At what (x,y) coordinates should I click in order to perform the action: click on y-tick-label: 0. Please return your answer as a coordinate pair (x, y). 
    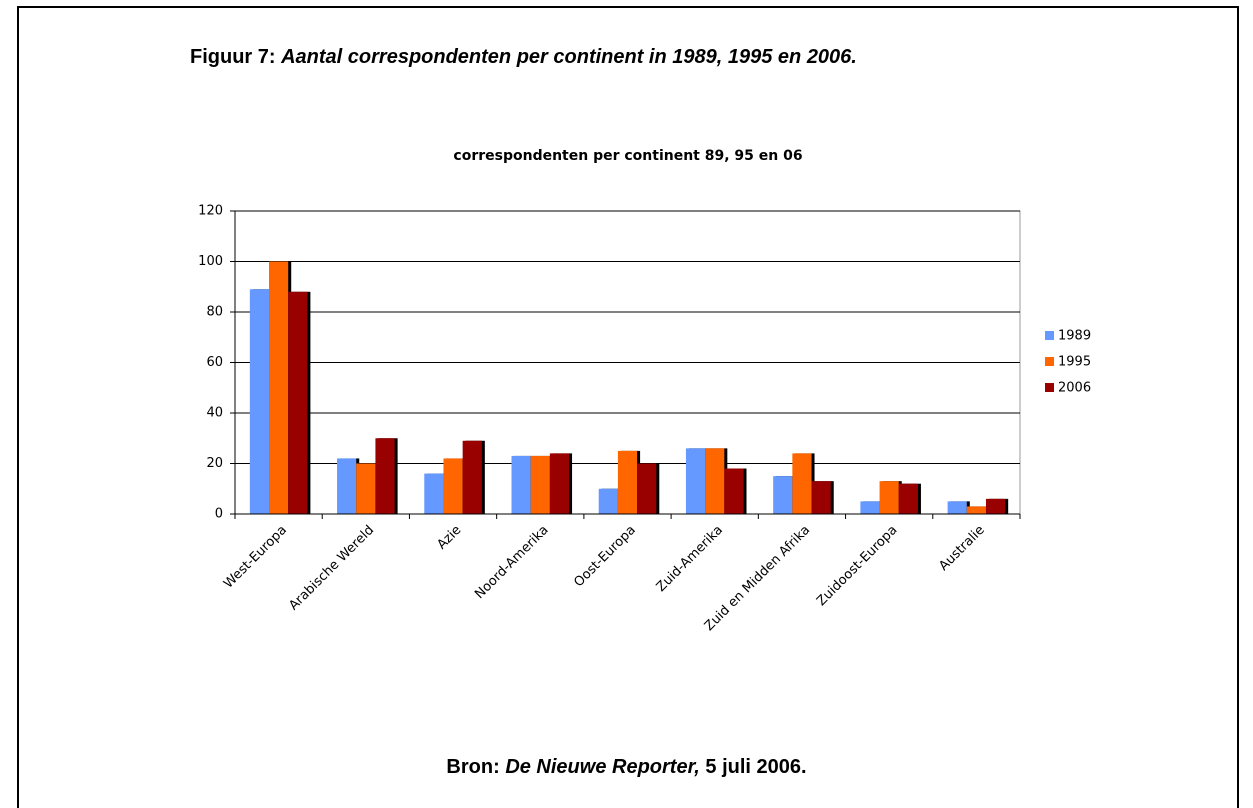
    Looking at the image, I should click on (219, 514).